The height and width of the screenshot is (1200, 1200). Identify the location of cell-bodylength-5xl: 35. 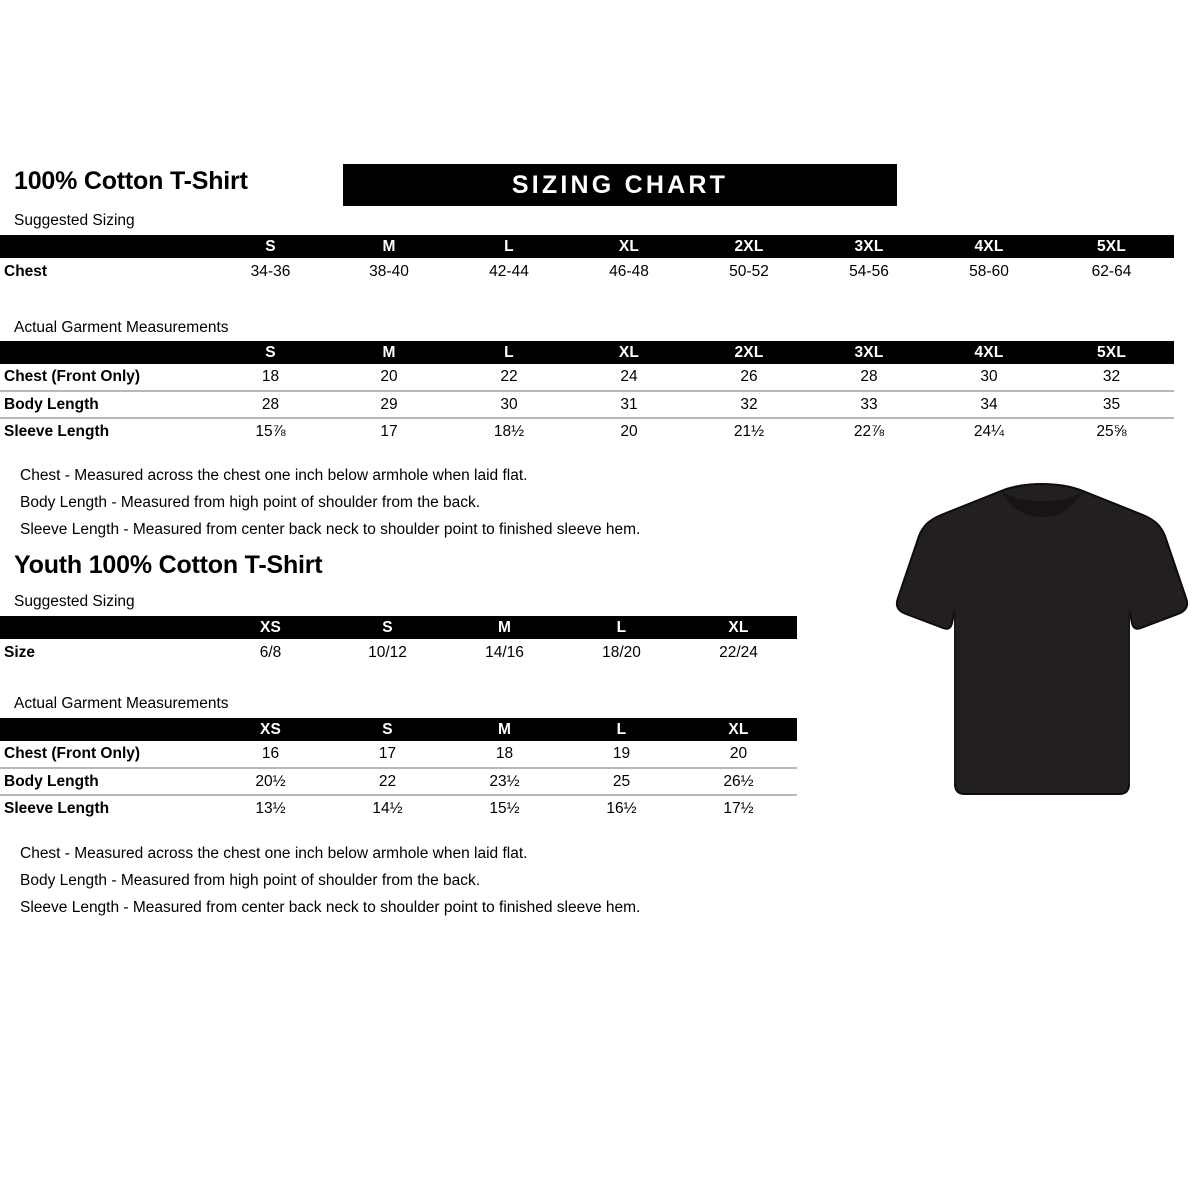
(1111, 404).